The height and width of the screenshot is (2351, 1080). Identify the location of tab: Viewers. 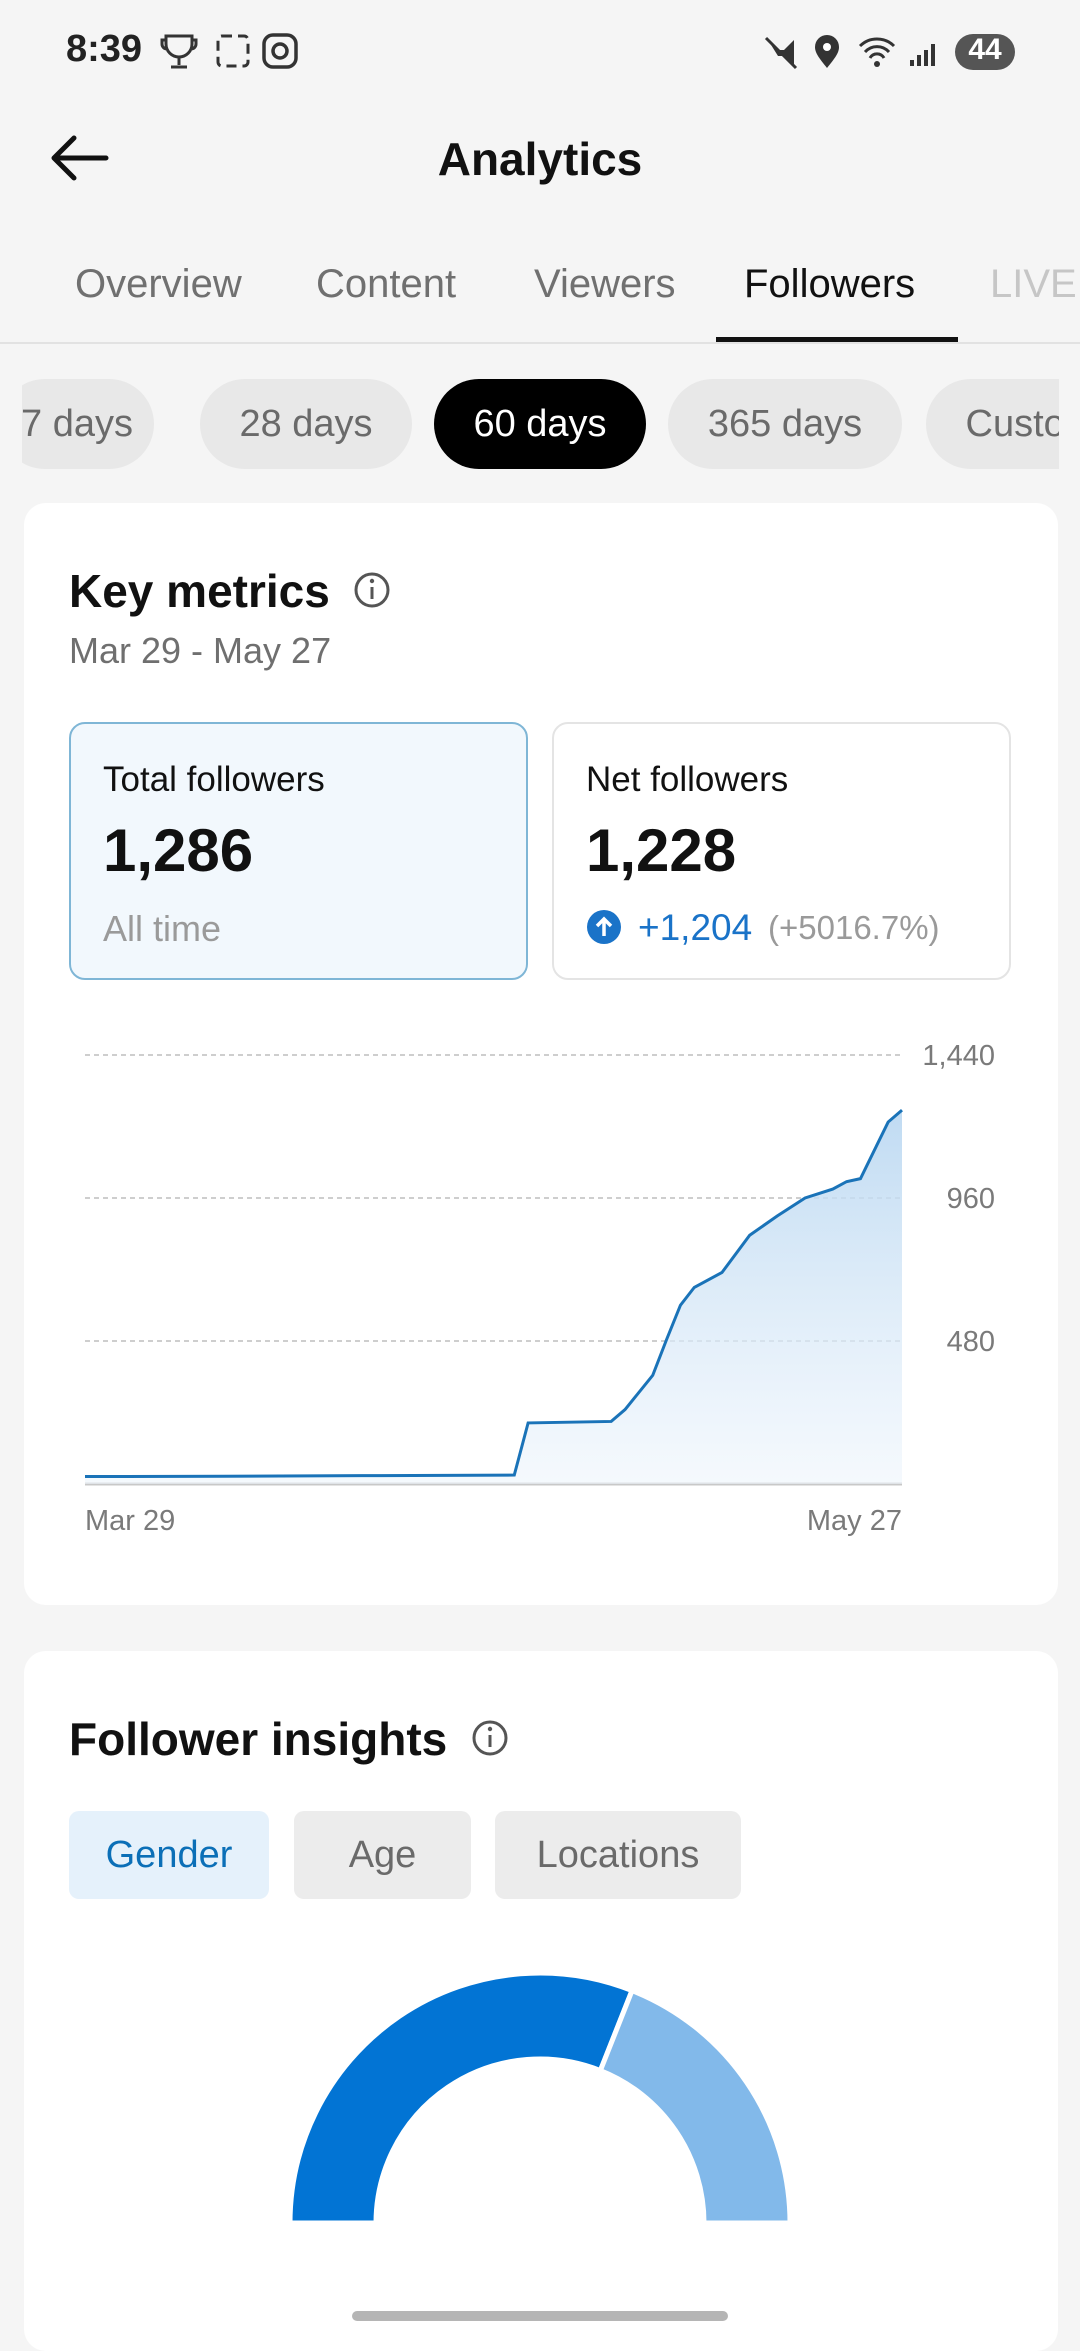
(605, 284).